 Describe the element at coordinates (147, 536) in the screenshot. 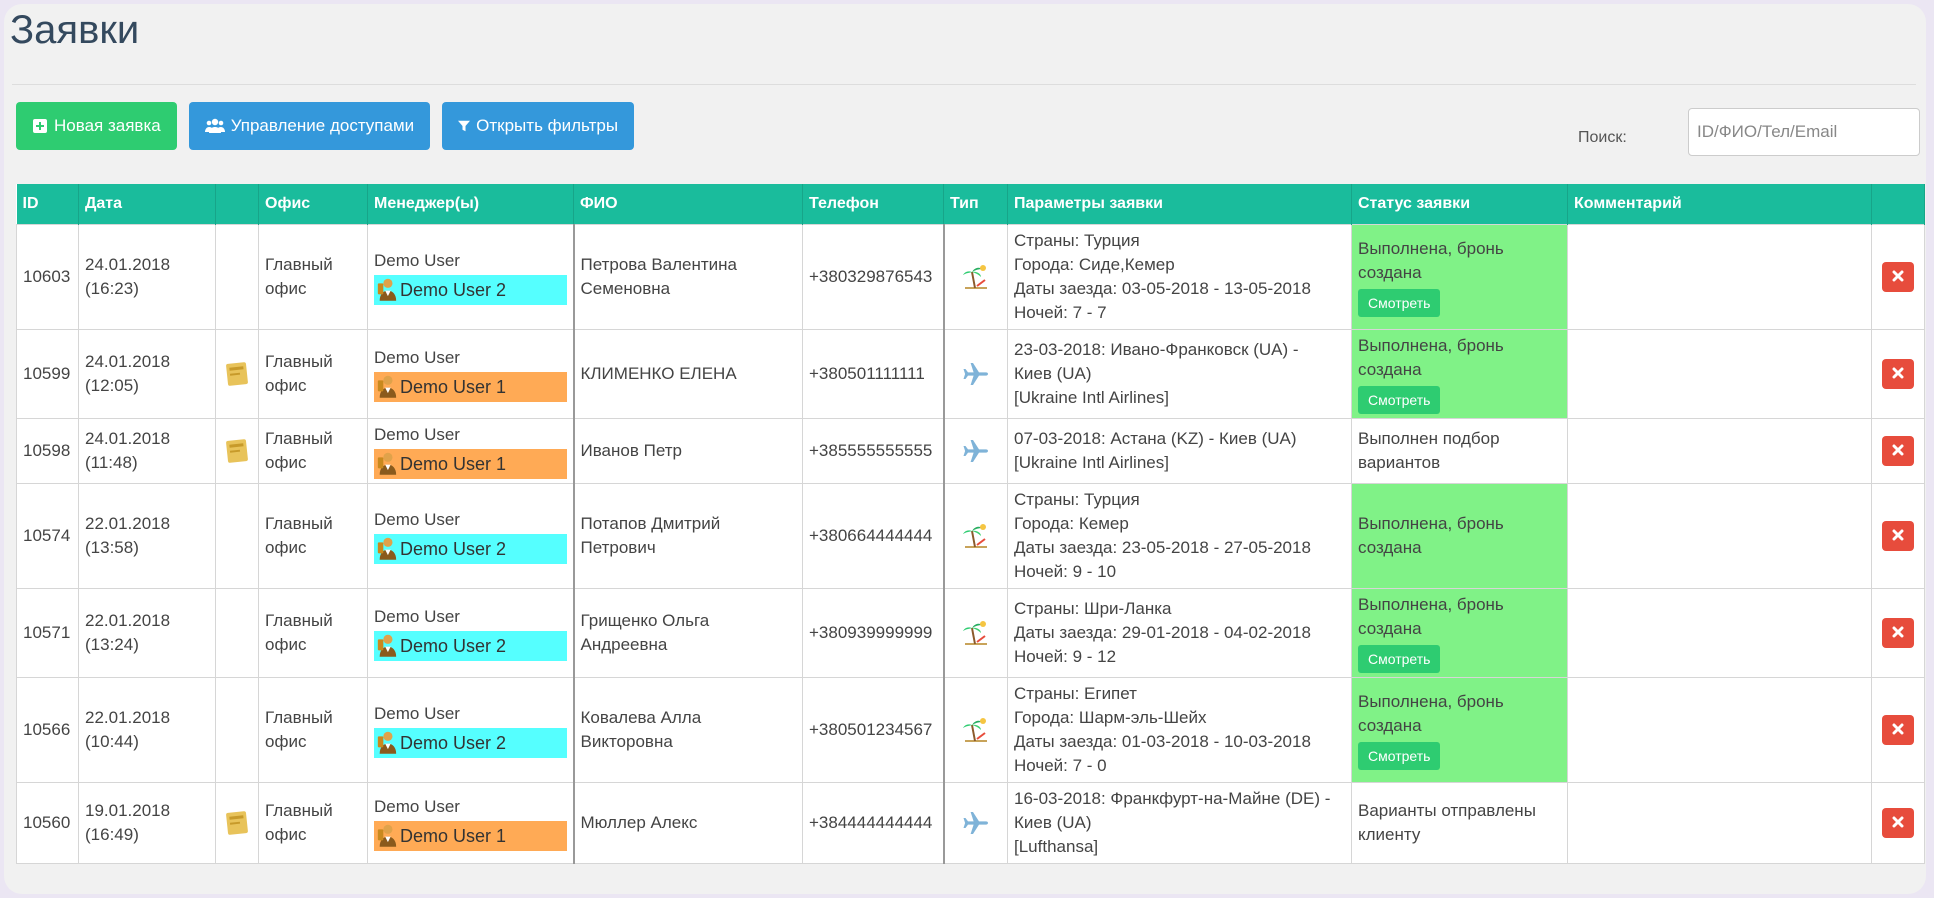

I see `cell-date: 22.01.2018 (13:58)` at that location.